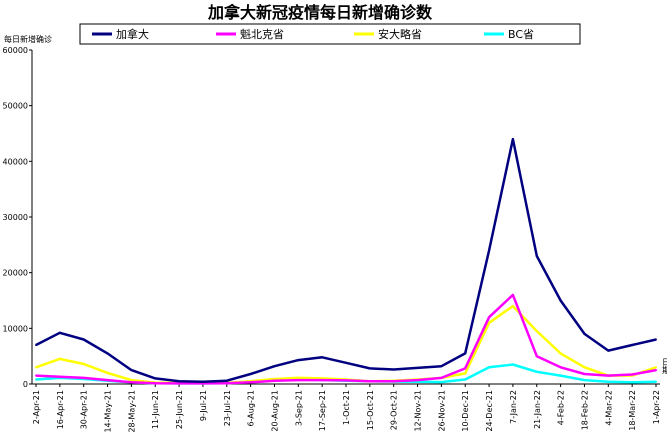 Image resolution: width=667 pixels, height=435 pixels. I want to click on legend-label: 安大略省, so click(400, 34).